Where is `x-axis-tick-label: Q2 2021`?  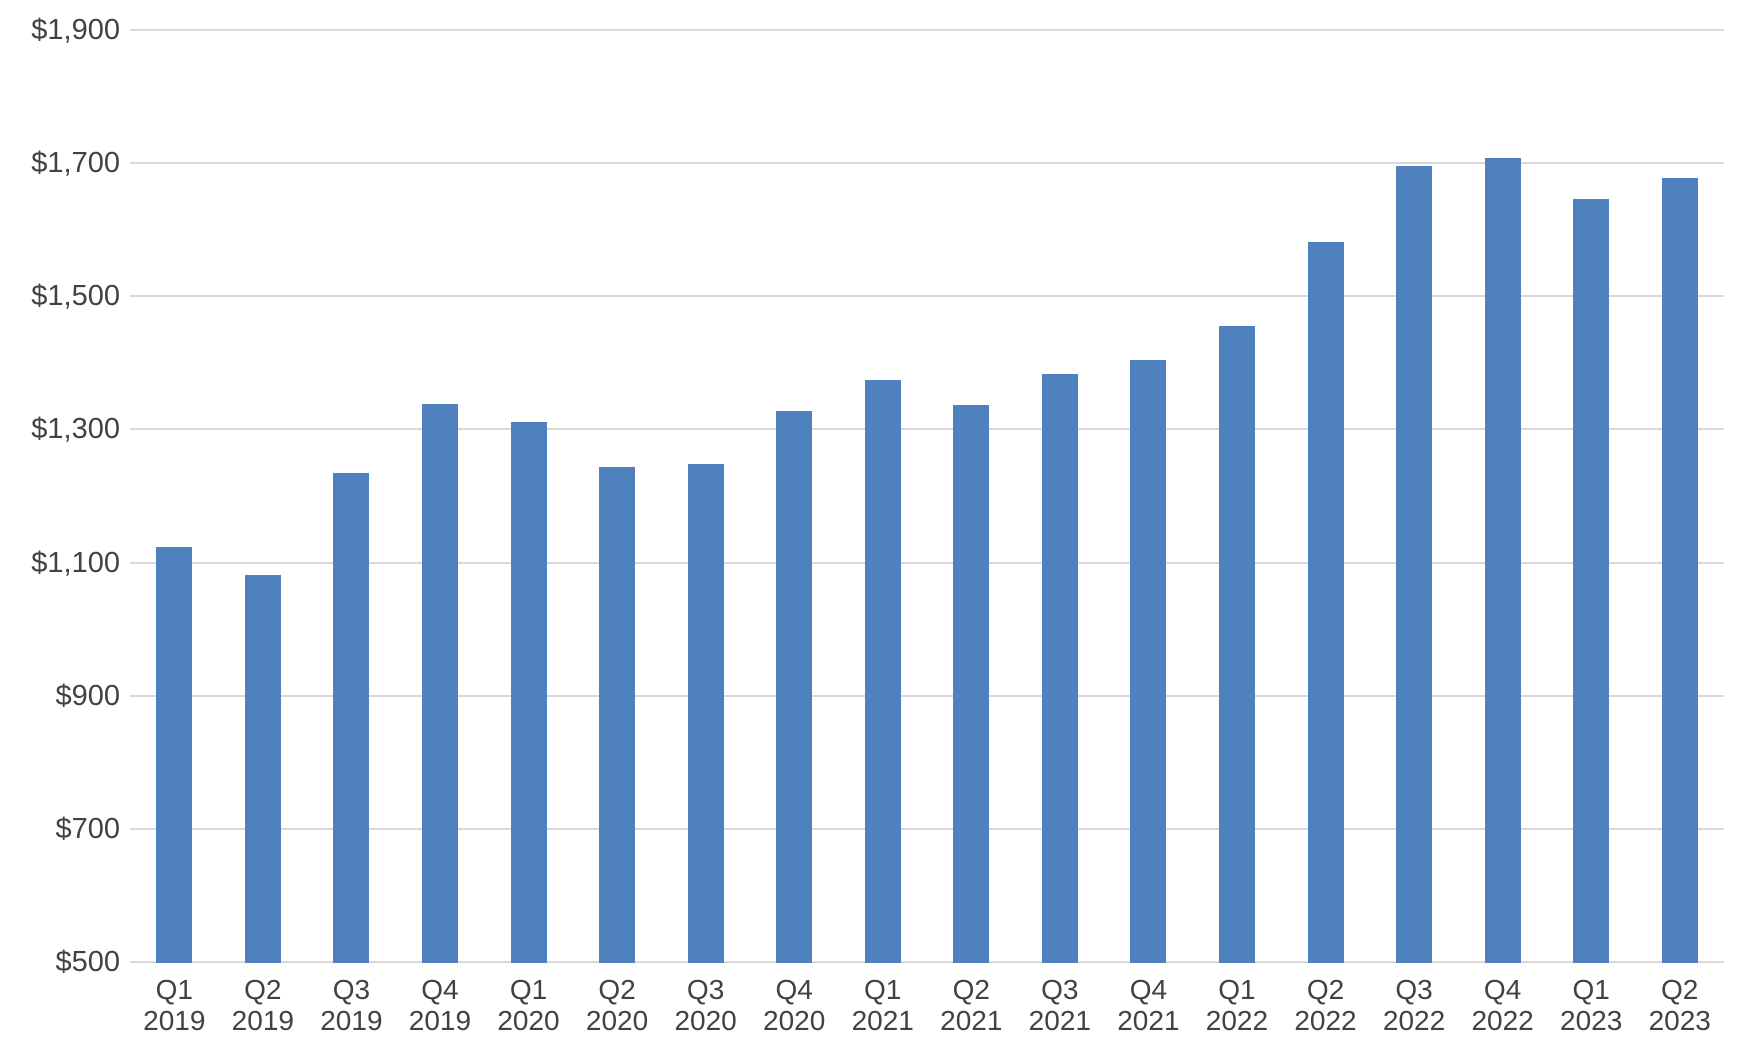 x-axis-tick-label: Q2 2021 is located at coordinates (971, 1005).